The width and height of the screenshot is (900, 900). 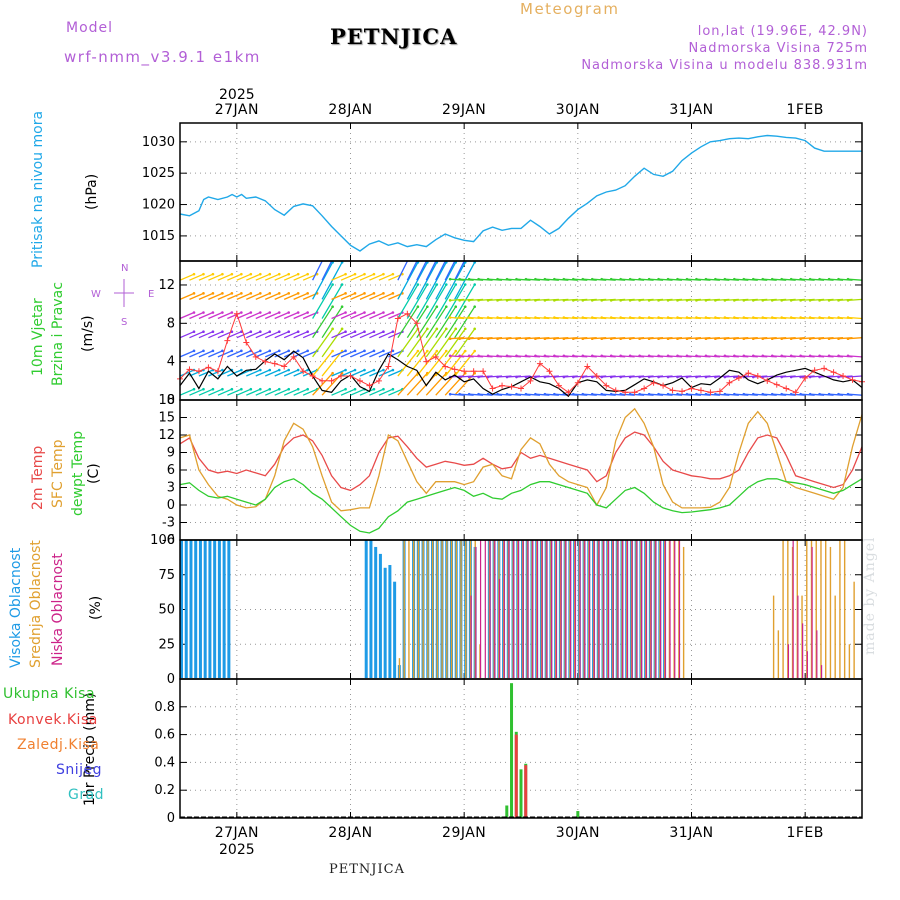 What do you see at coordinates (171, 505) in the screenshot?
I see `y-tick-label: 0` at bounding box center [171, 505].